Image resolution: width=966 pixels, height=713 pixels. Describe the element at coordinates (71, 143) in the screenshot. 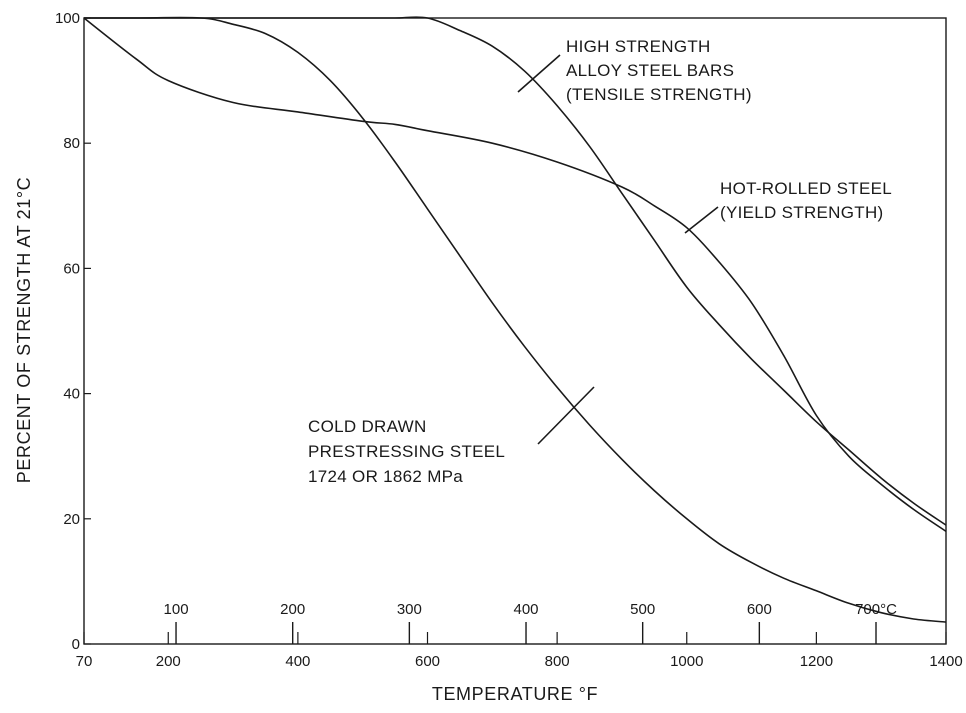

I see `y-tick-label: 80` at that location.